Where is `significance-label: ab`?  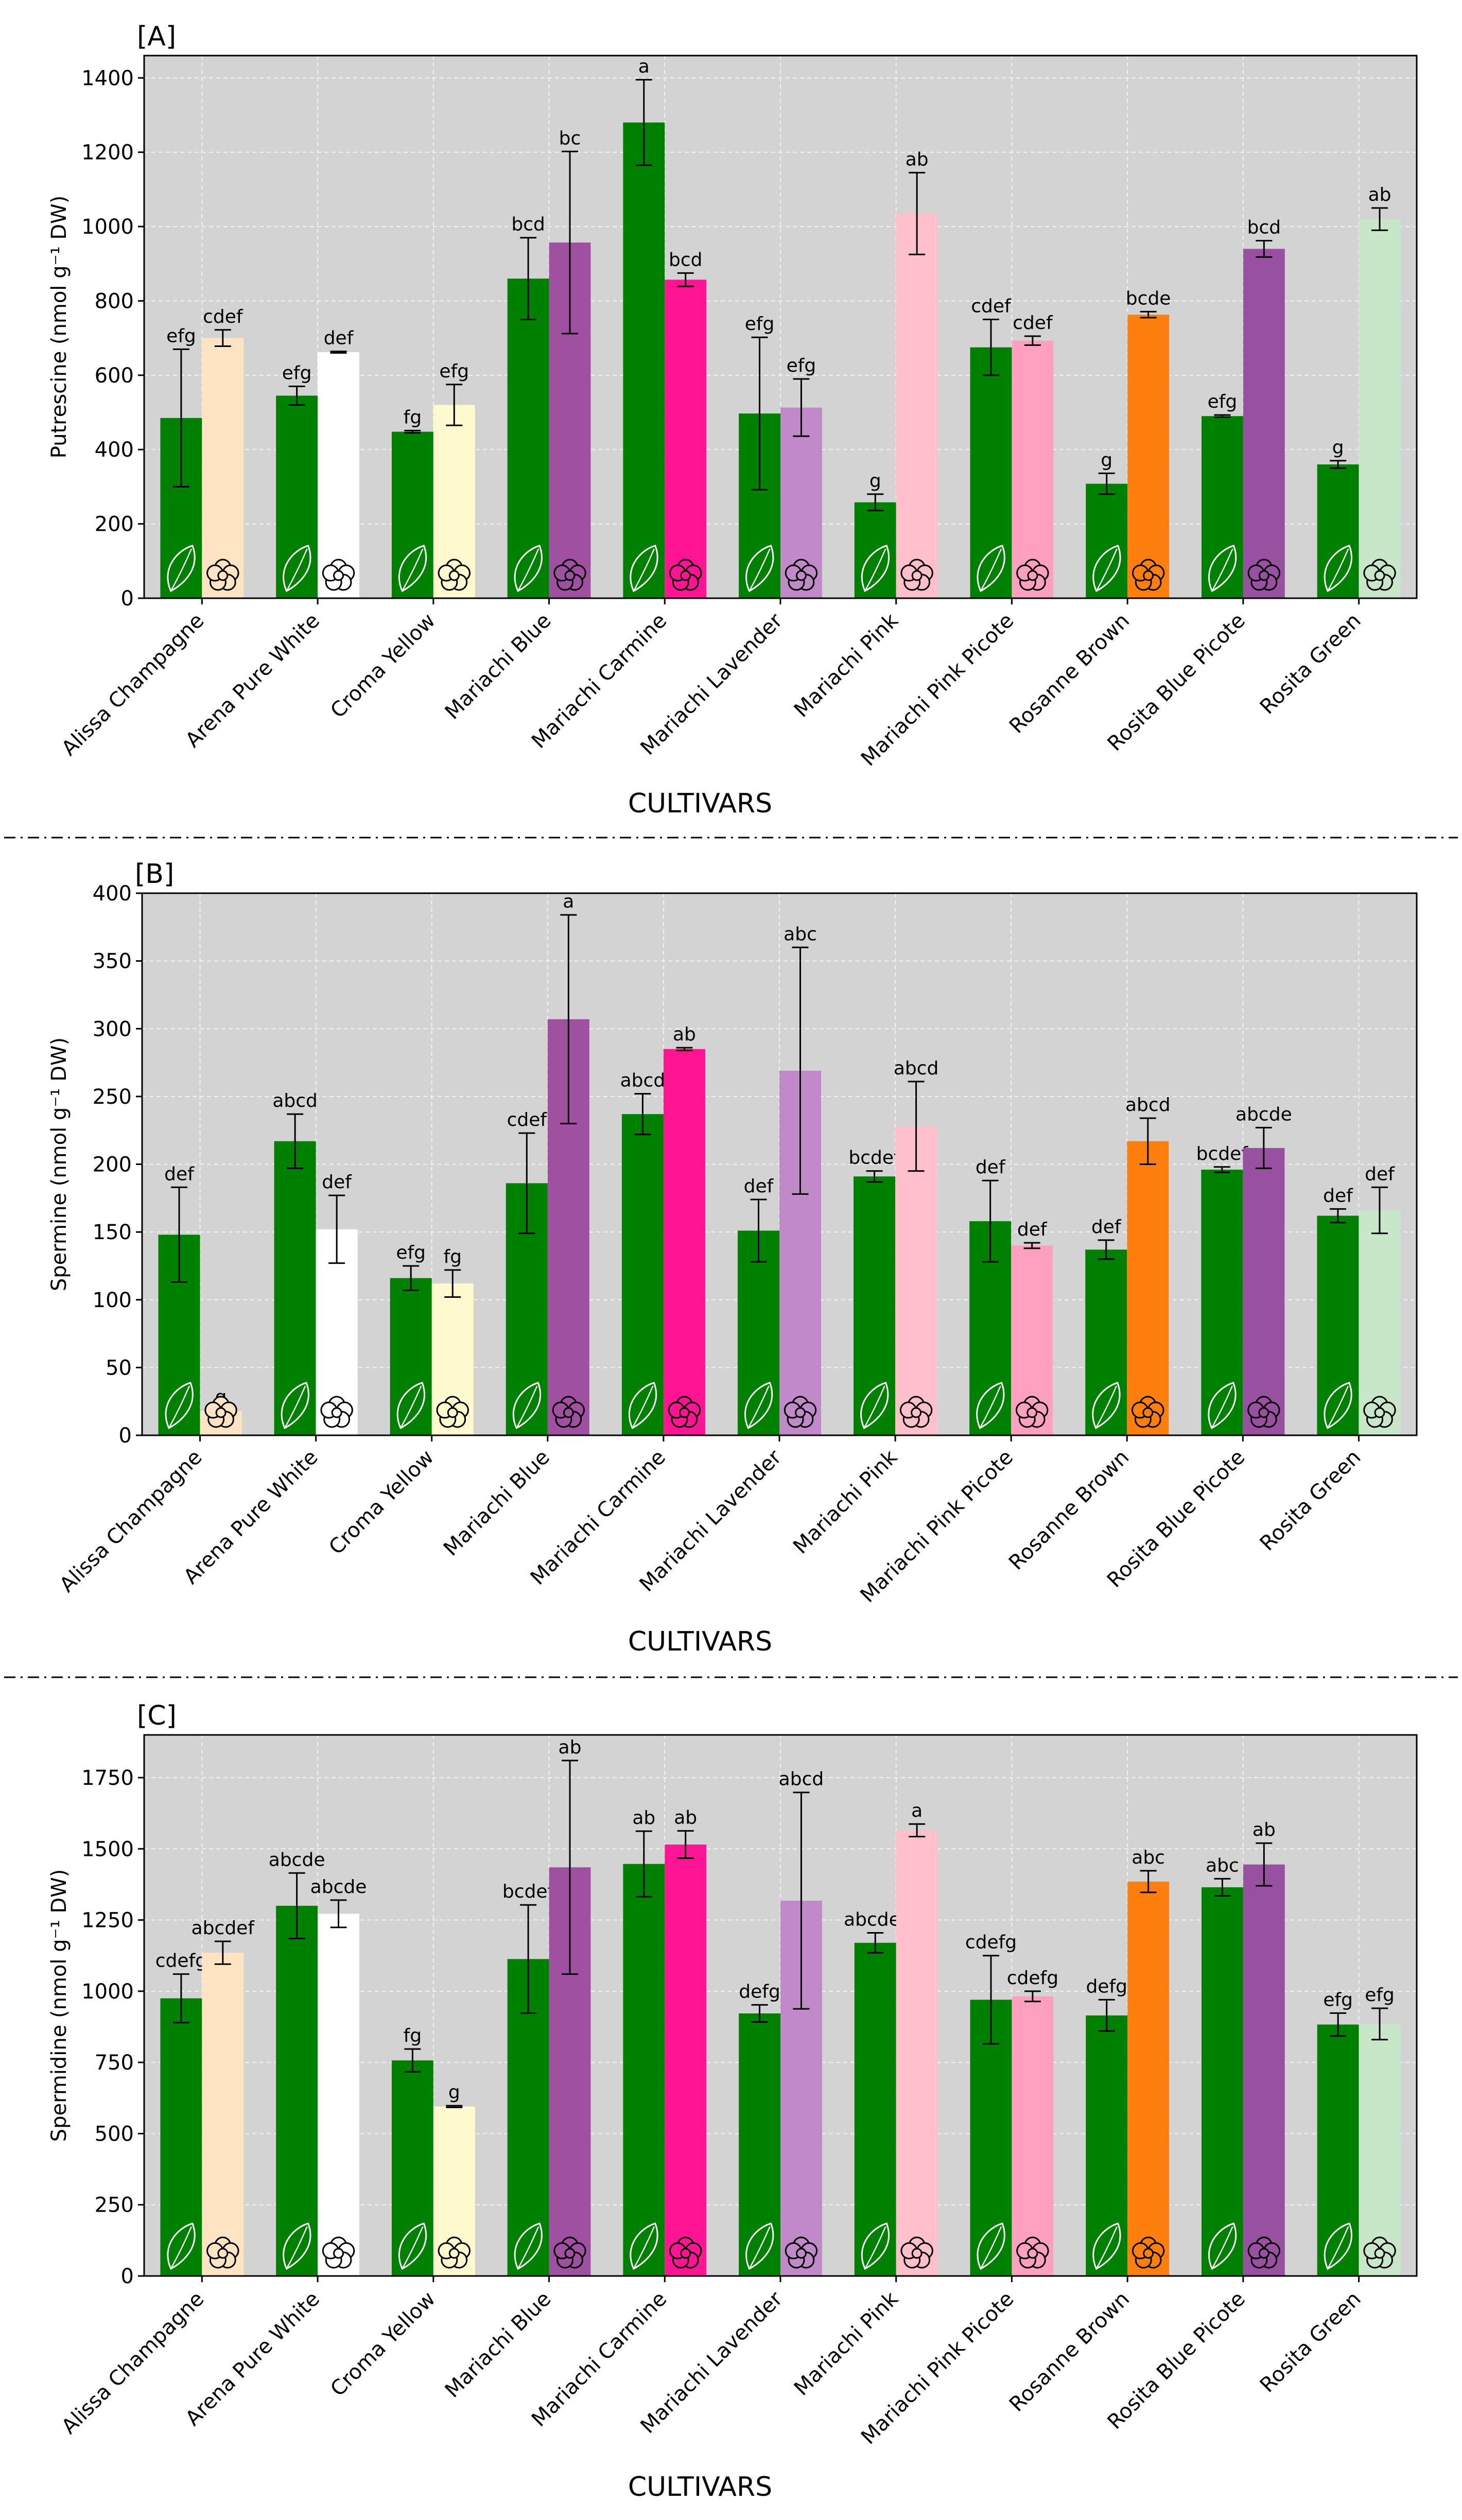
significance-label: ab is located at coordinates (1264, 1829).